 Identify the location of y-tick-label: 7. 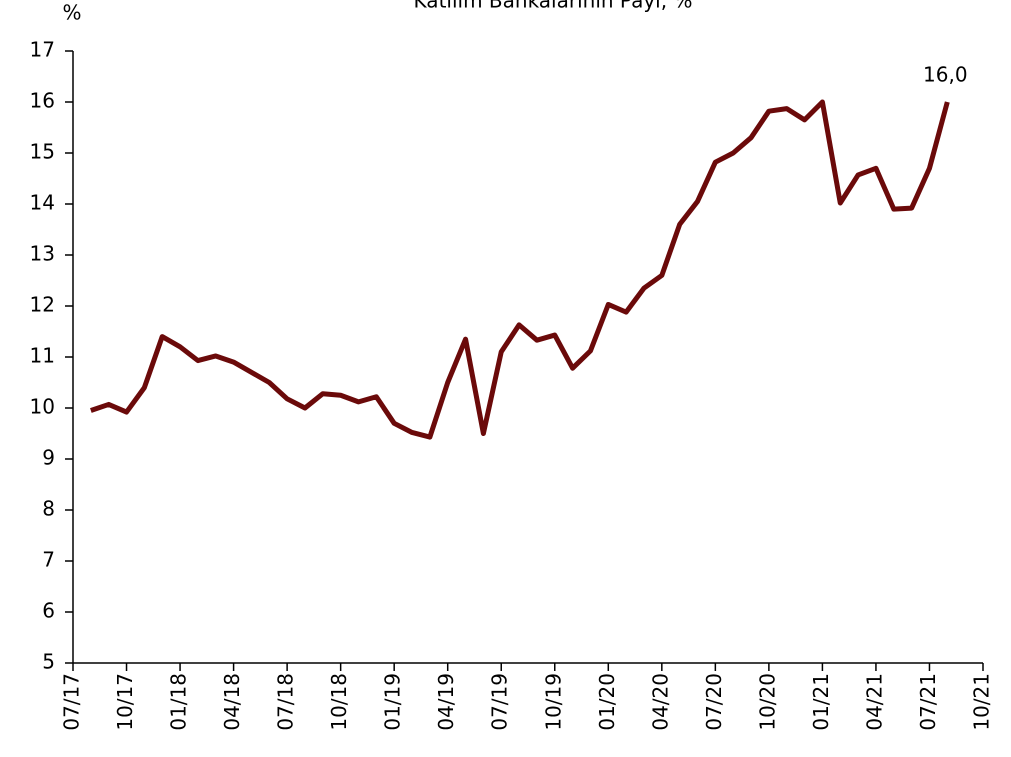
(48, 560).